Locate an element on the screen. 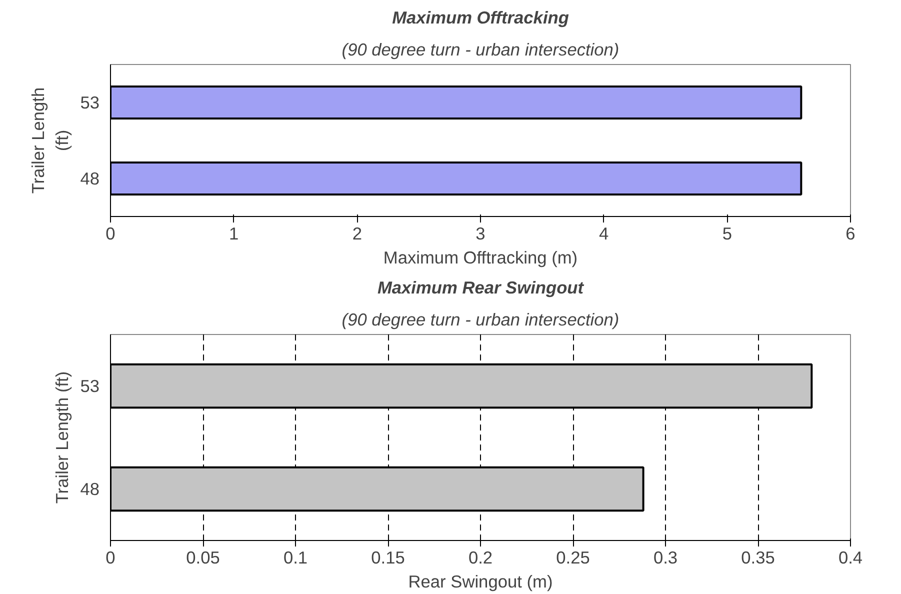  chart-title: Maximum Offtracking is located at coordinates (481, 18).